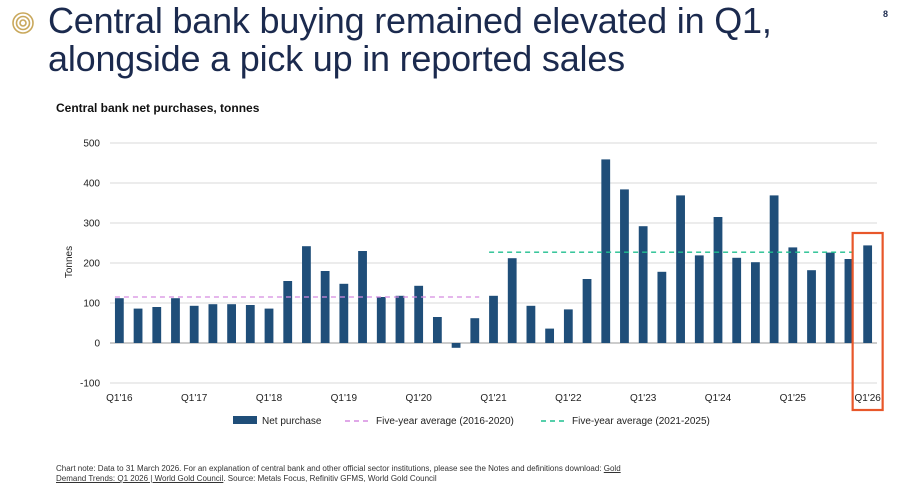 Image resolution: width=902 pixels, height=495 pixels. Describe the element at coordinates (445, 421) in the screenshot. I see `legend-avg-2016-2020-label: Five-year average (2016-2020)` at that location.